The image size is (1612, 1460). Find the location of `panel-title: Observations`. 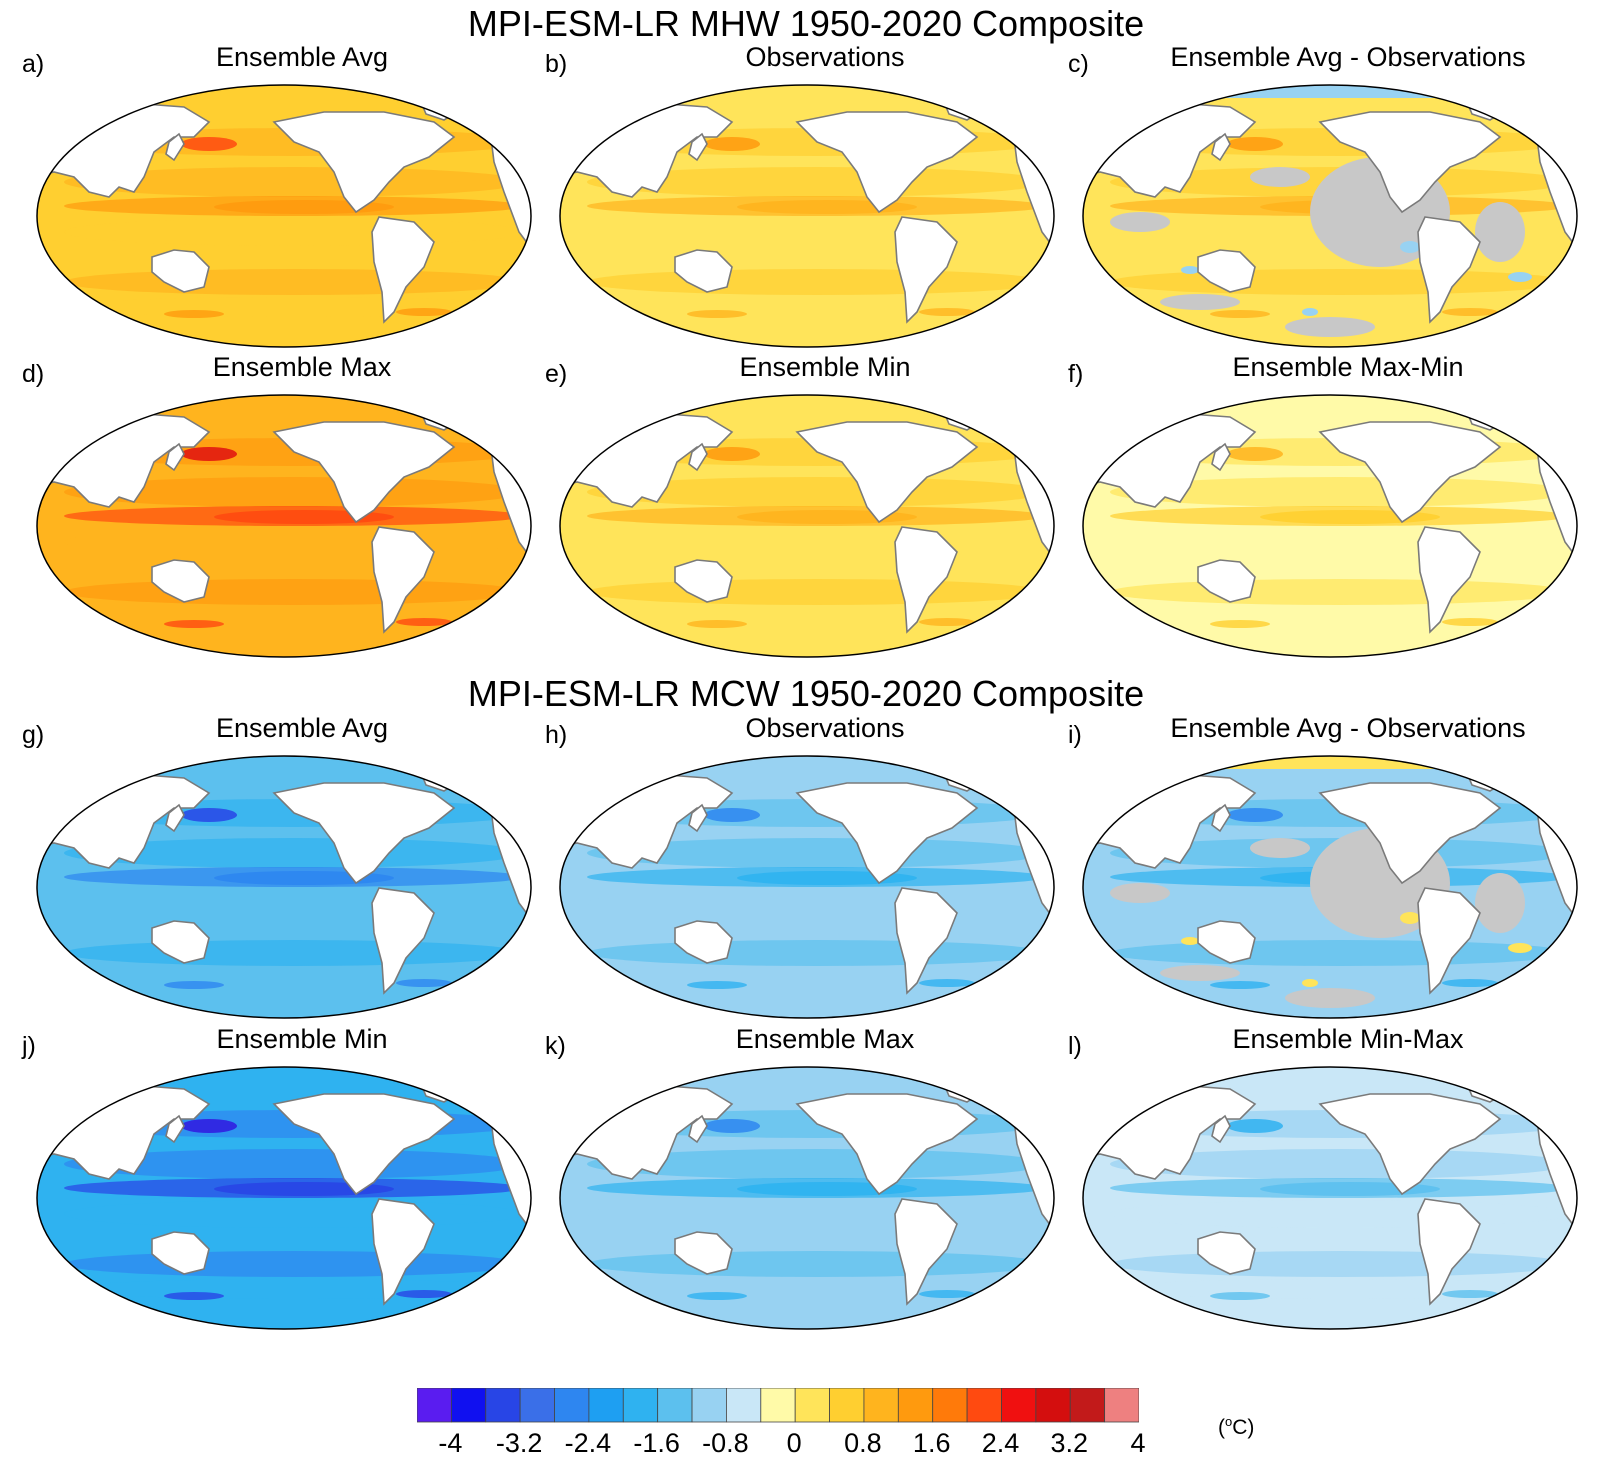

panel-title: Observations is located at coordinates (825, 57).